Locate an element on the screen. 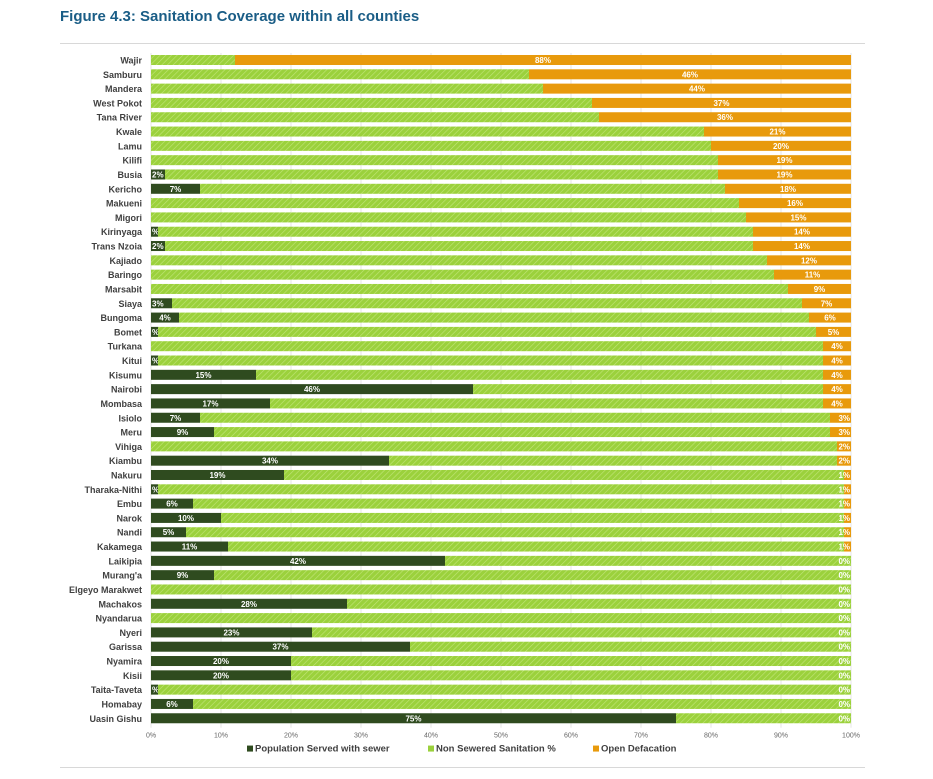 The height and width of the screenshot is (779, 933). category-label: Taita-Taveta is located at coordinates (117, 690).